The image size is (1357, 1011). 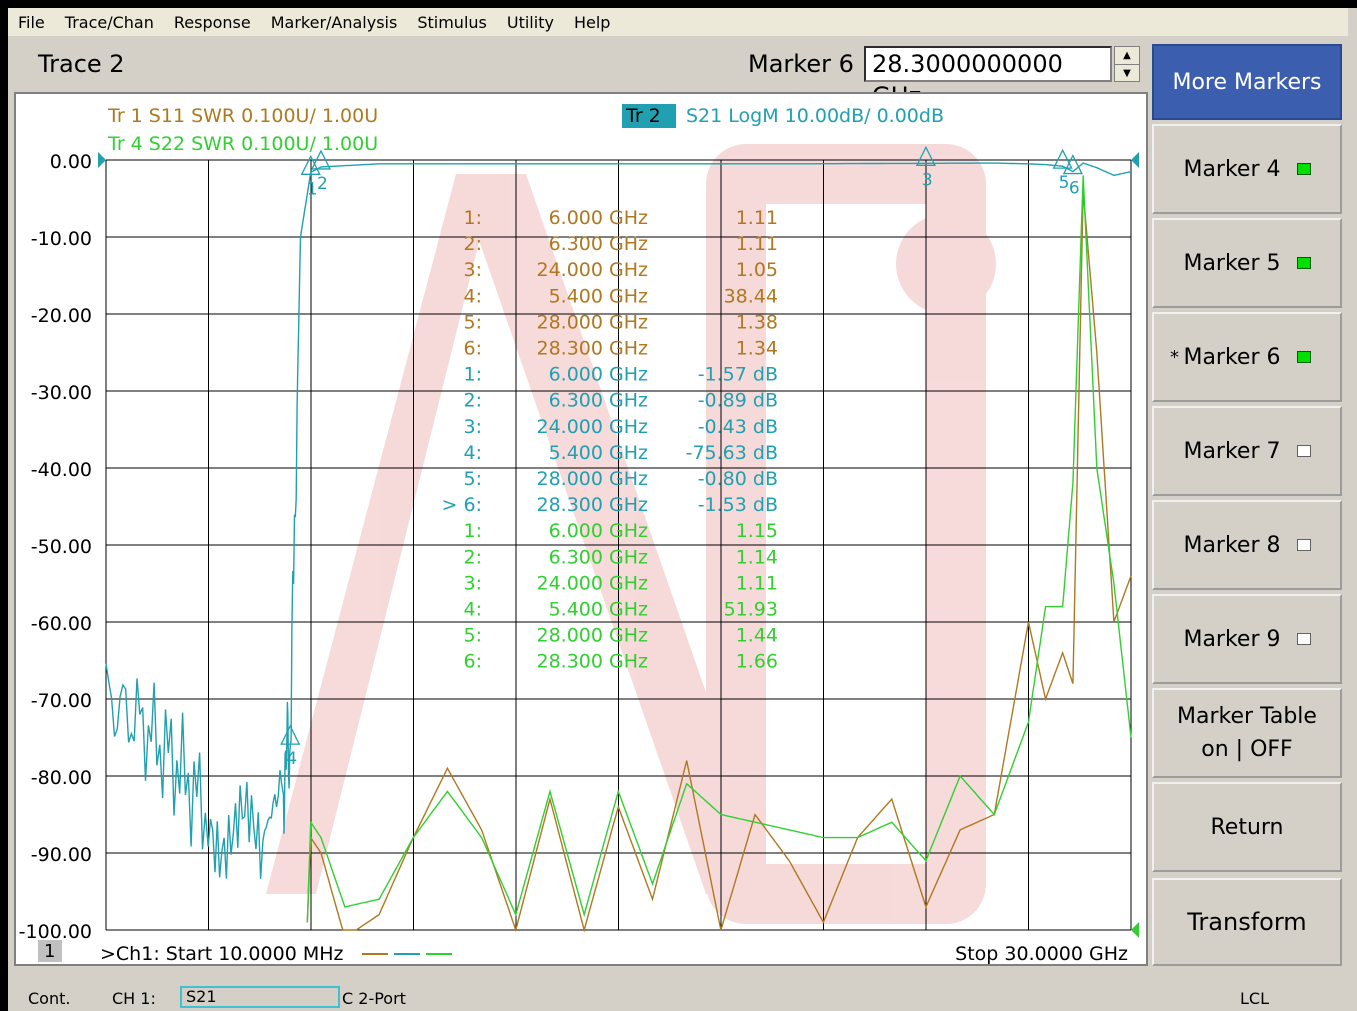 I want to click on scale-bottom-icon, so click(x=1135, y=930).